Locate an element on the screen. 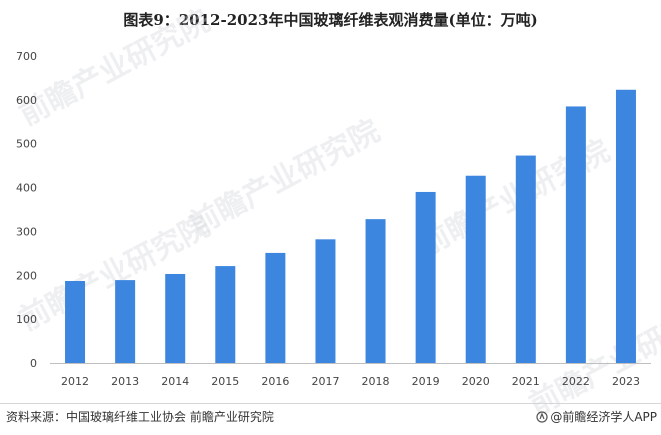  x-tick-label: 2018 is located at coordinates (376, 381).